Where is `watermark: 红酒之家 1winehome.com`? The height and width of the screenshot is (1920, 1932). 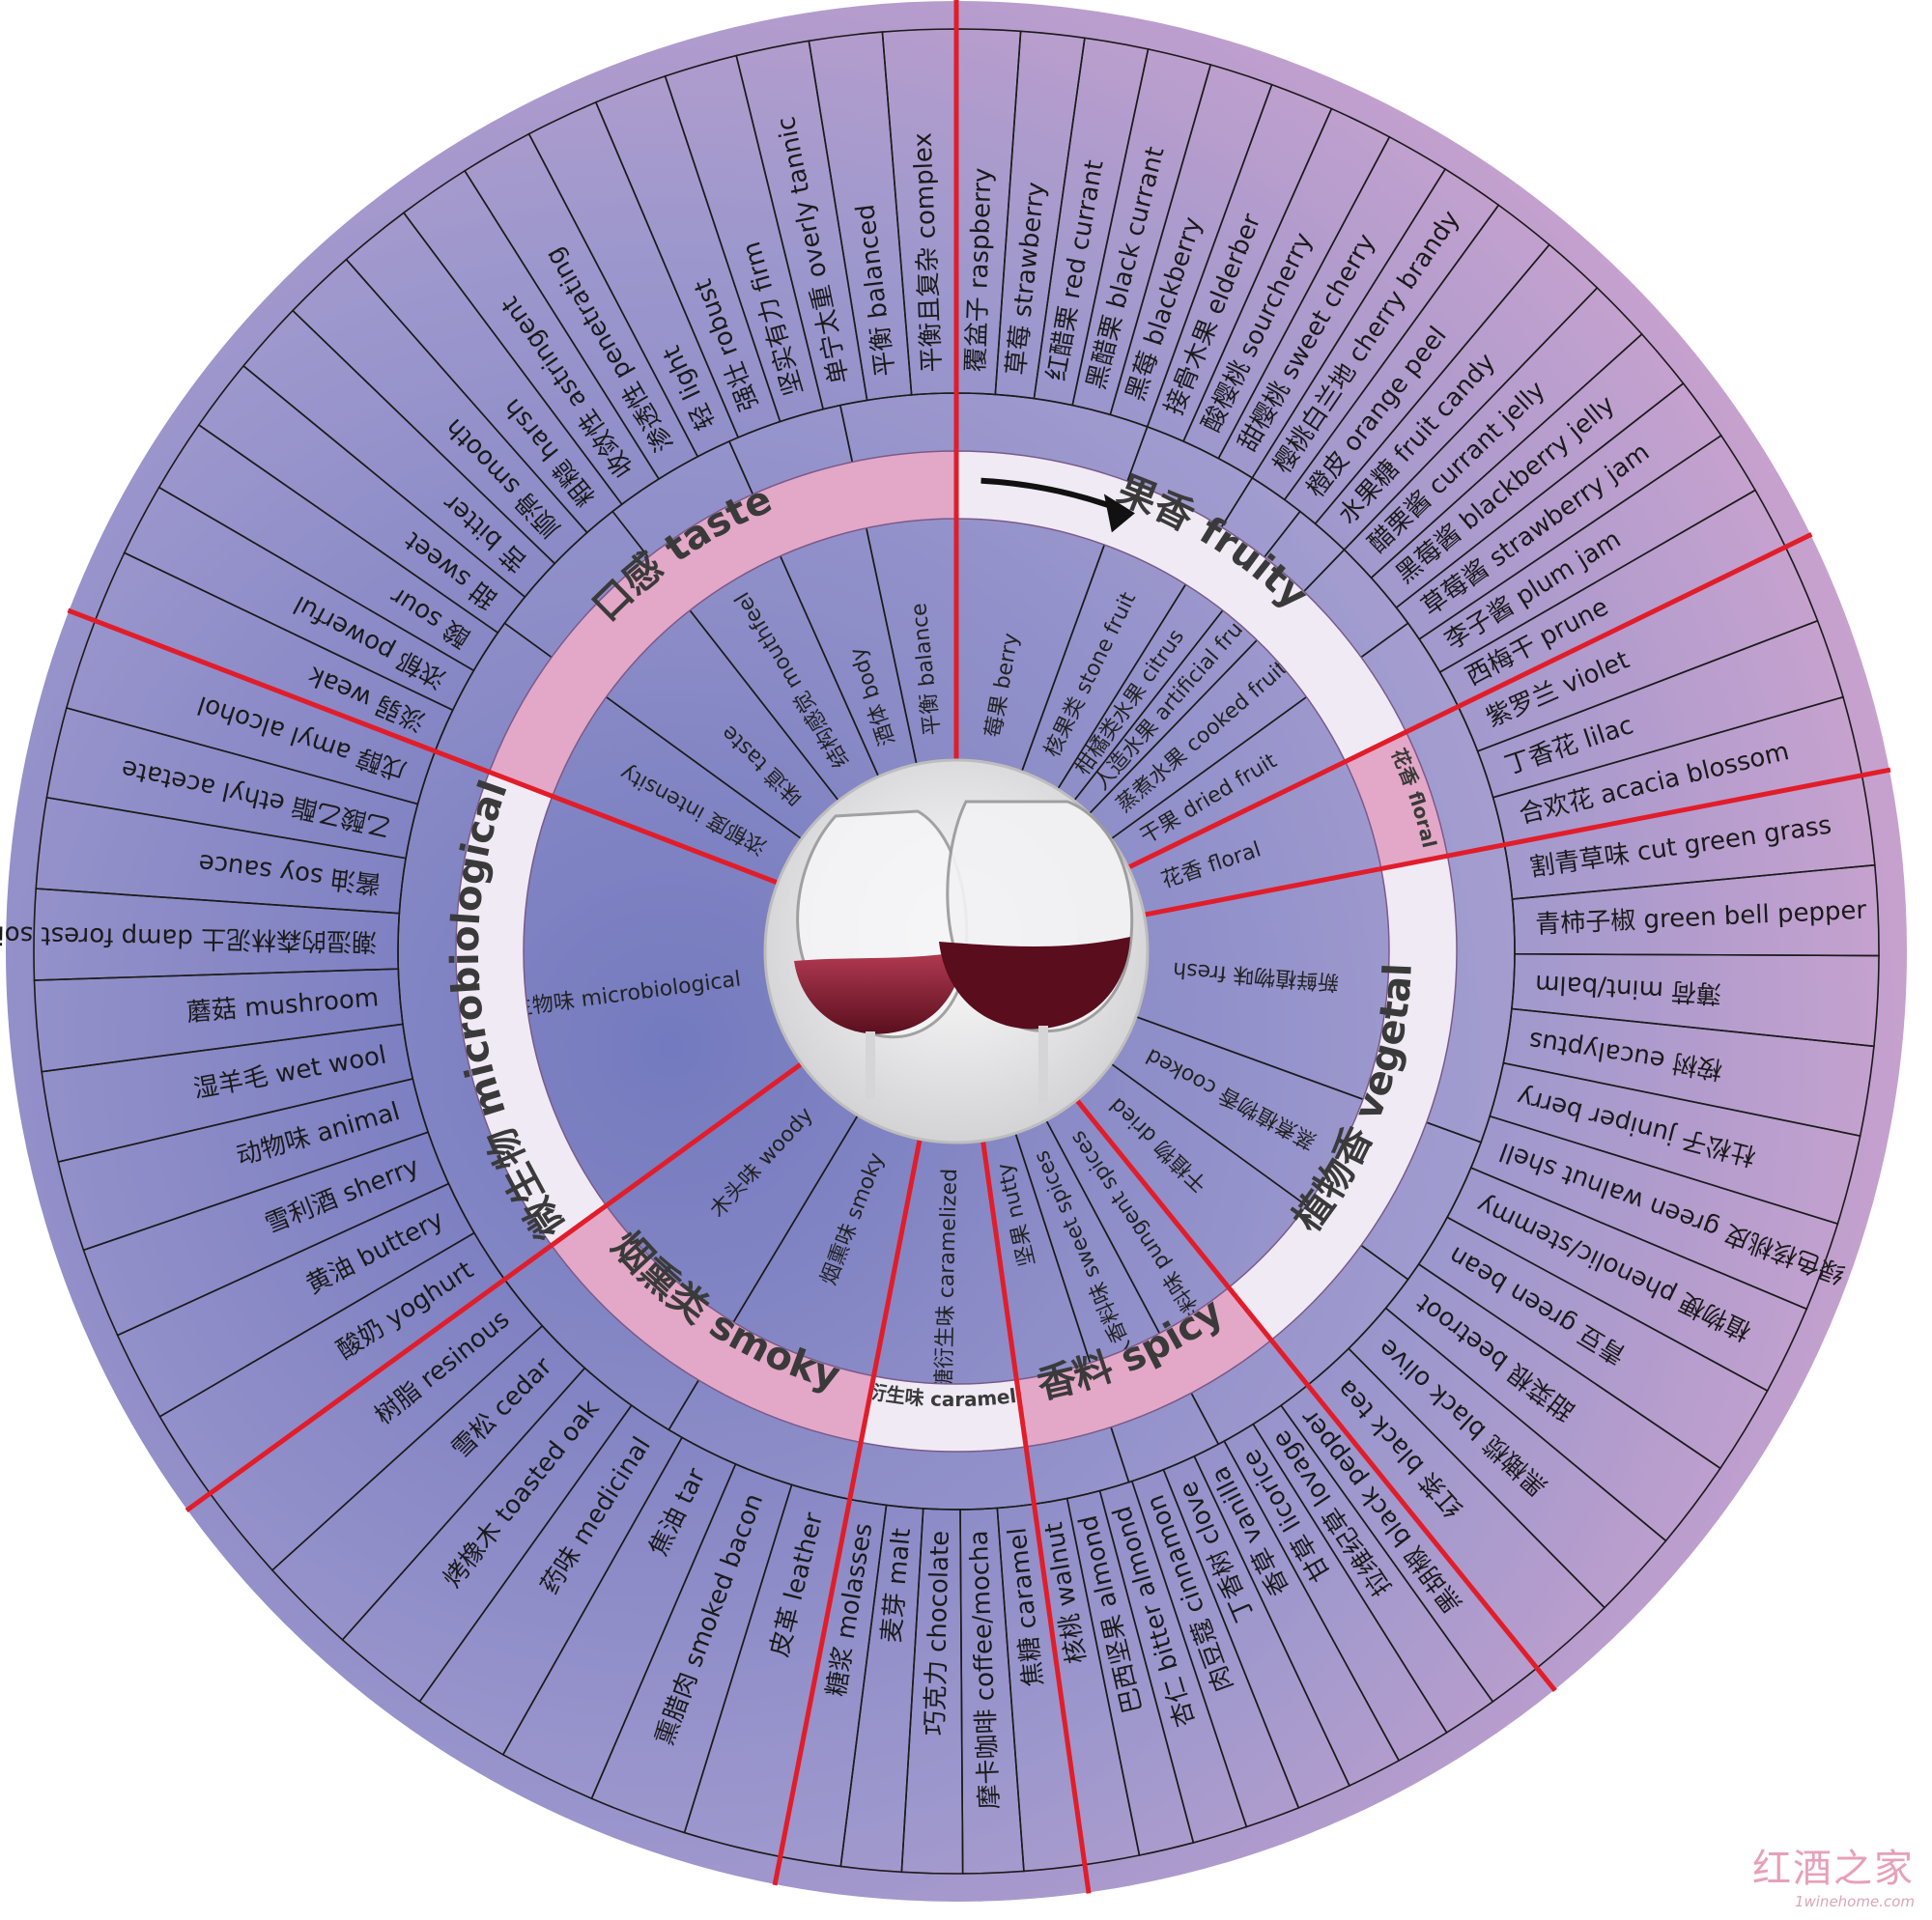
watermark: 红酒之家 1winehome.com is located at coordinates (1833, 1873).